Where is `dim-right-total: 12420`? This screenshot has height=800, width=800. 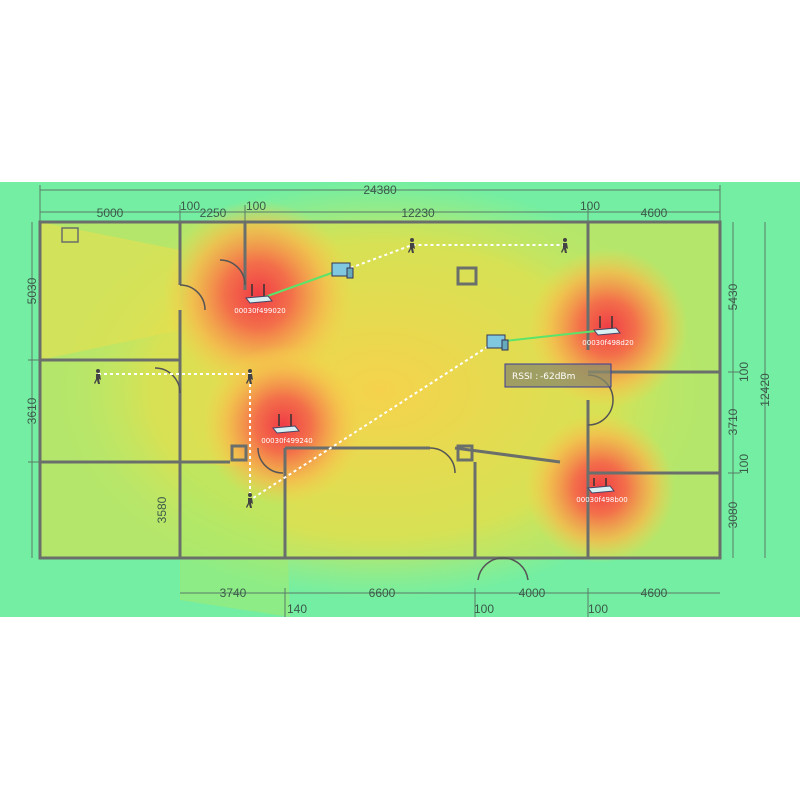
dim-right-total: 12420 is located at coordinates (765, 390).